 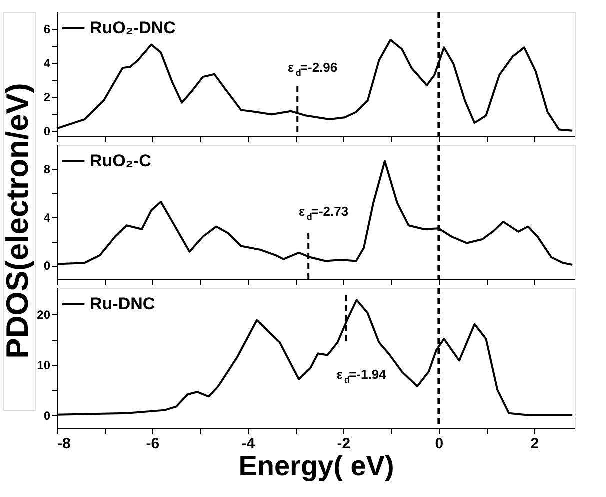 I want to click on y-axis-title: PDOS(electron/eV), so click(x=17, y=221).